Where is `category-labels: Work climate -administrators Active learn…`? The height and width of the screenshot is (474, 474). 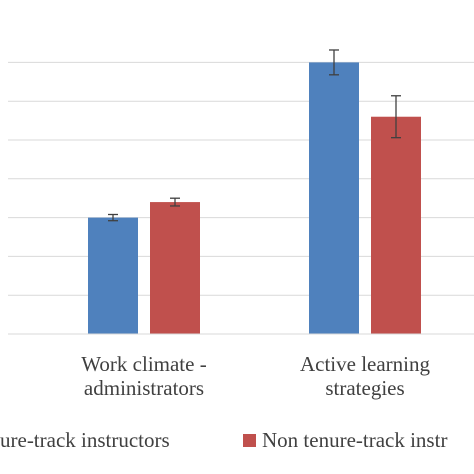 category-labels: Work climate -administrators Active learn… is located at coordinates (255, 376).